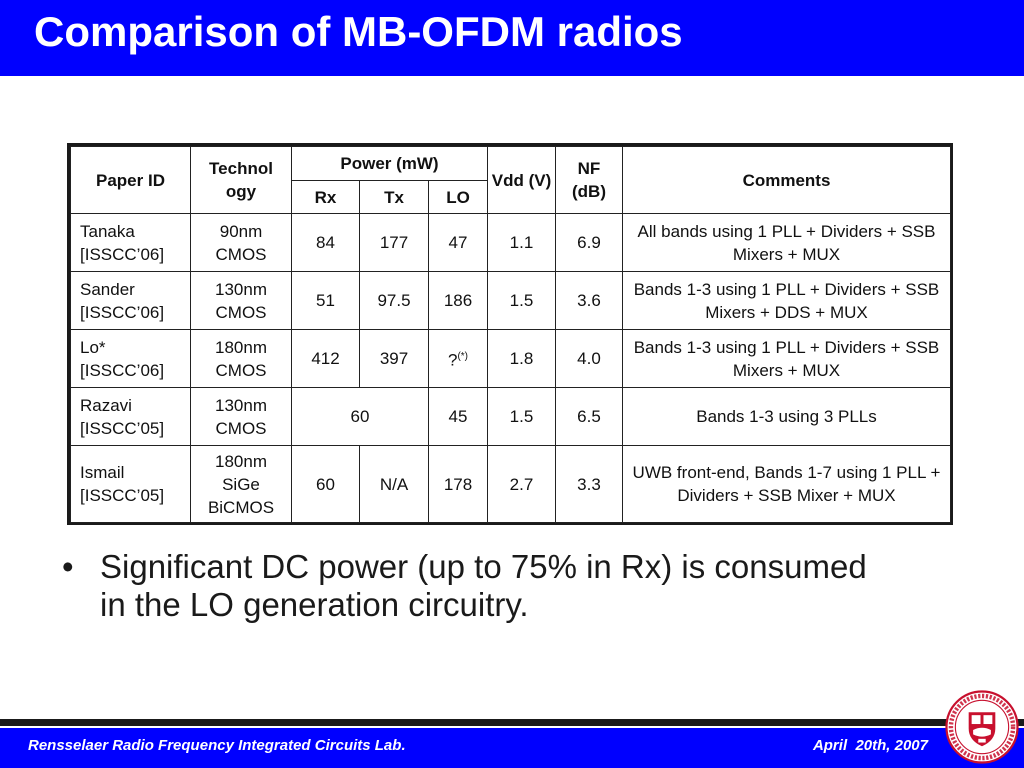  I want to click on cell-nf: 4.0, so click(589, 358).